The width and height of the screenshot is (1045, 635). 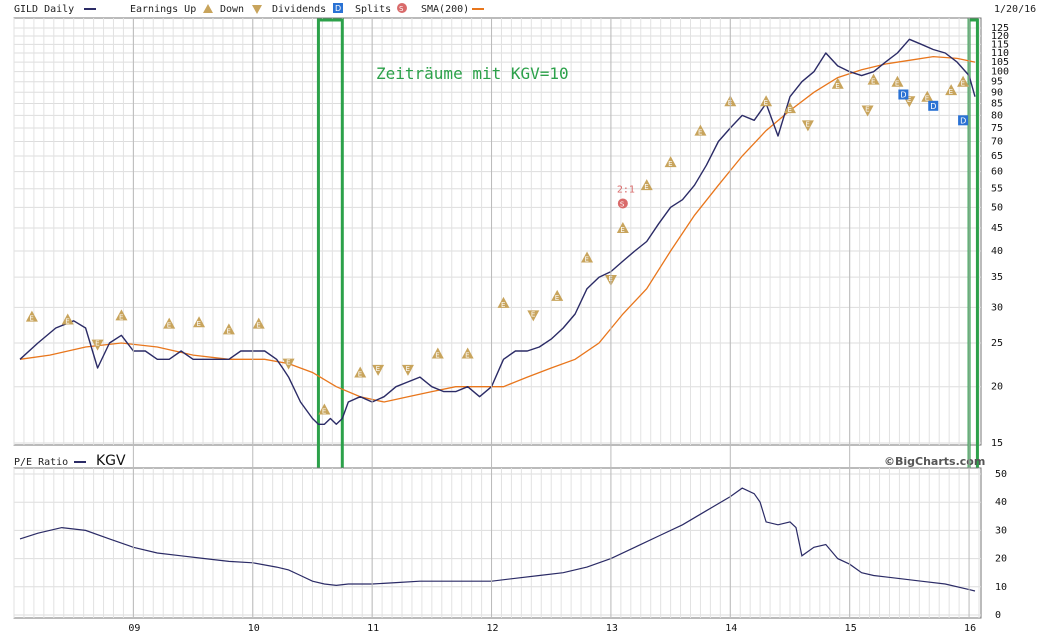 I want to click on x-tick-label: 16, so click(x=970, y=628).